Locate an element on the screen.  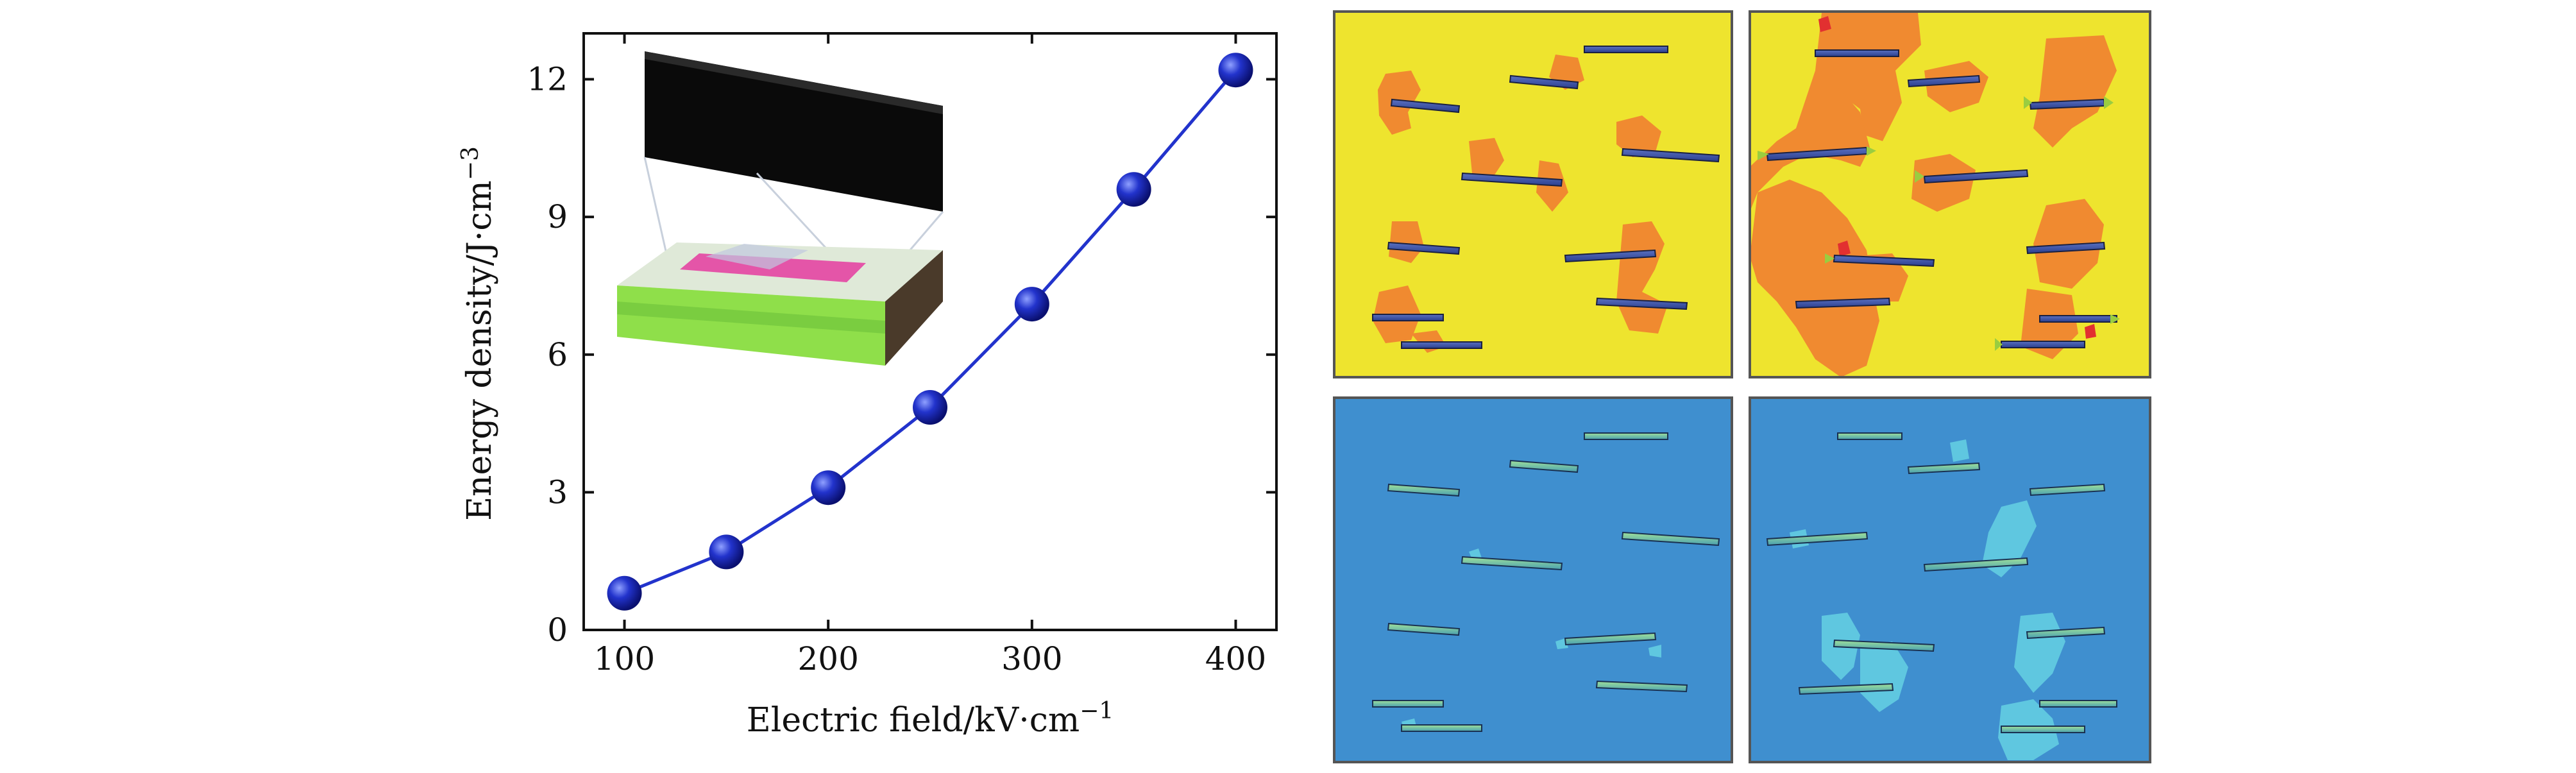
panel-bottom-right is located at coordinates (1950, 579).